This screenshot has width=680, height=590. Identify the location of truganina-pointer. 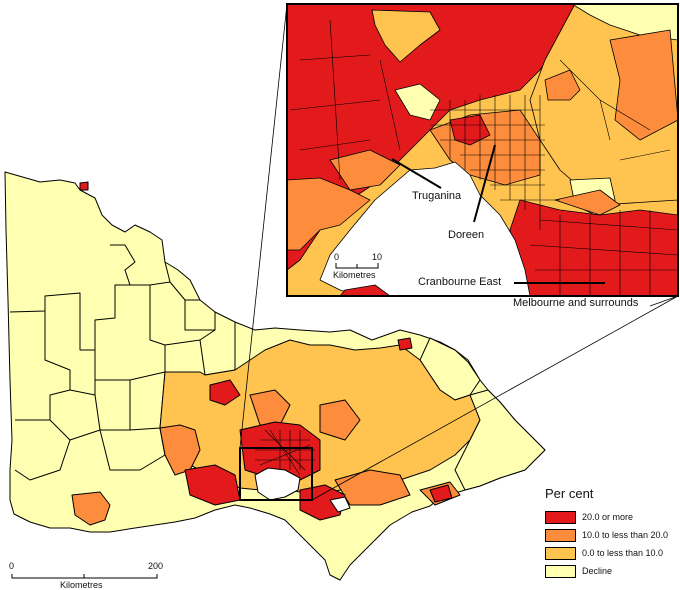
(416, 173).